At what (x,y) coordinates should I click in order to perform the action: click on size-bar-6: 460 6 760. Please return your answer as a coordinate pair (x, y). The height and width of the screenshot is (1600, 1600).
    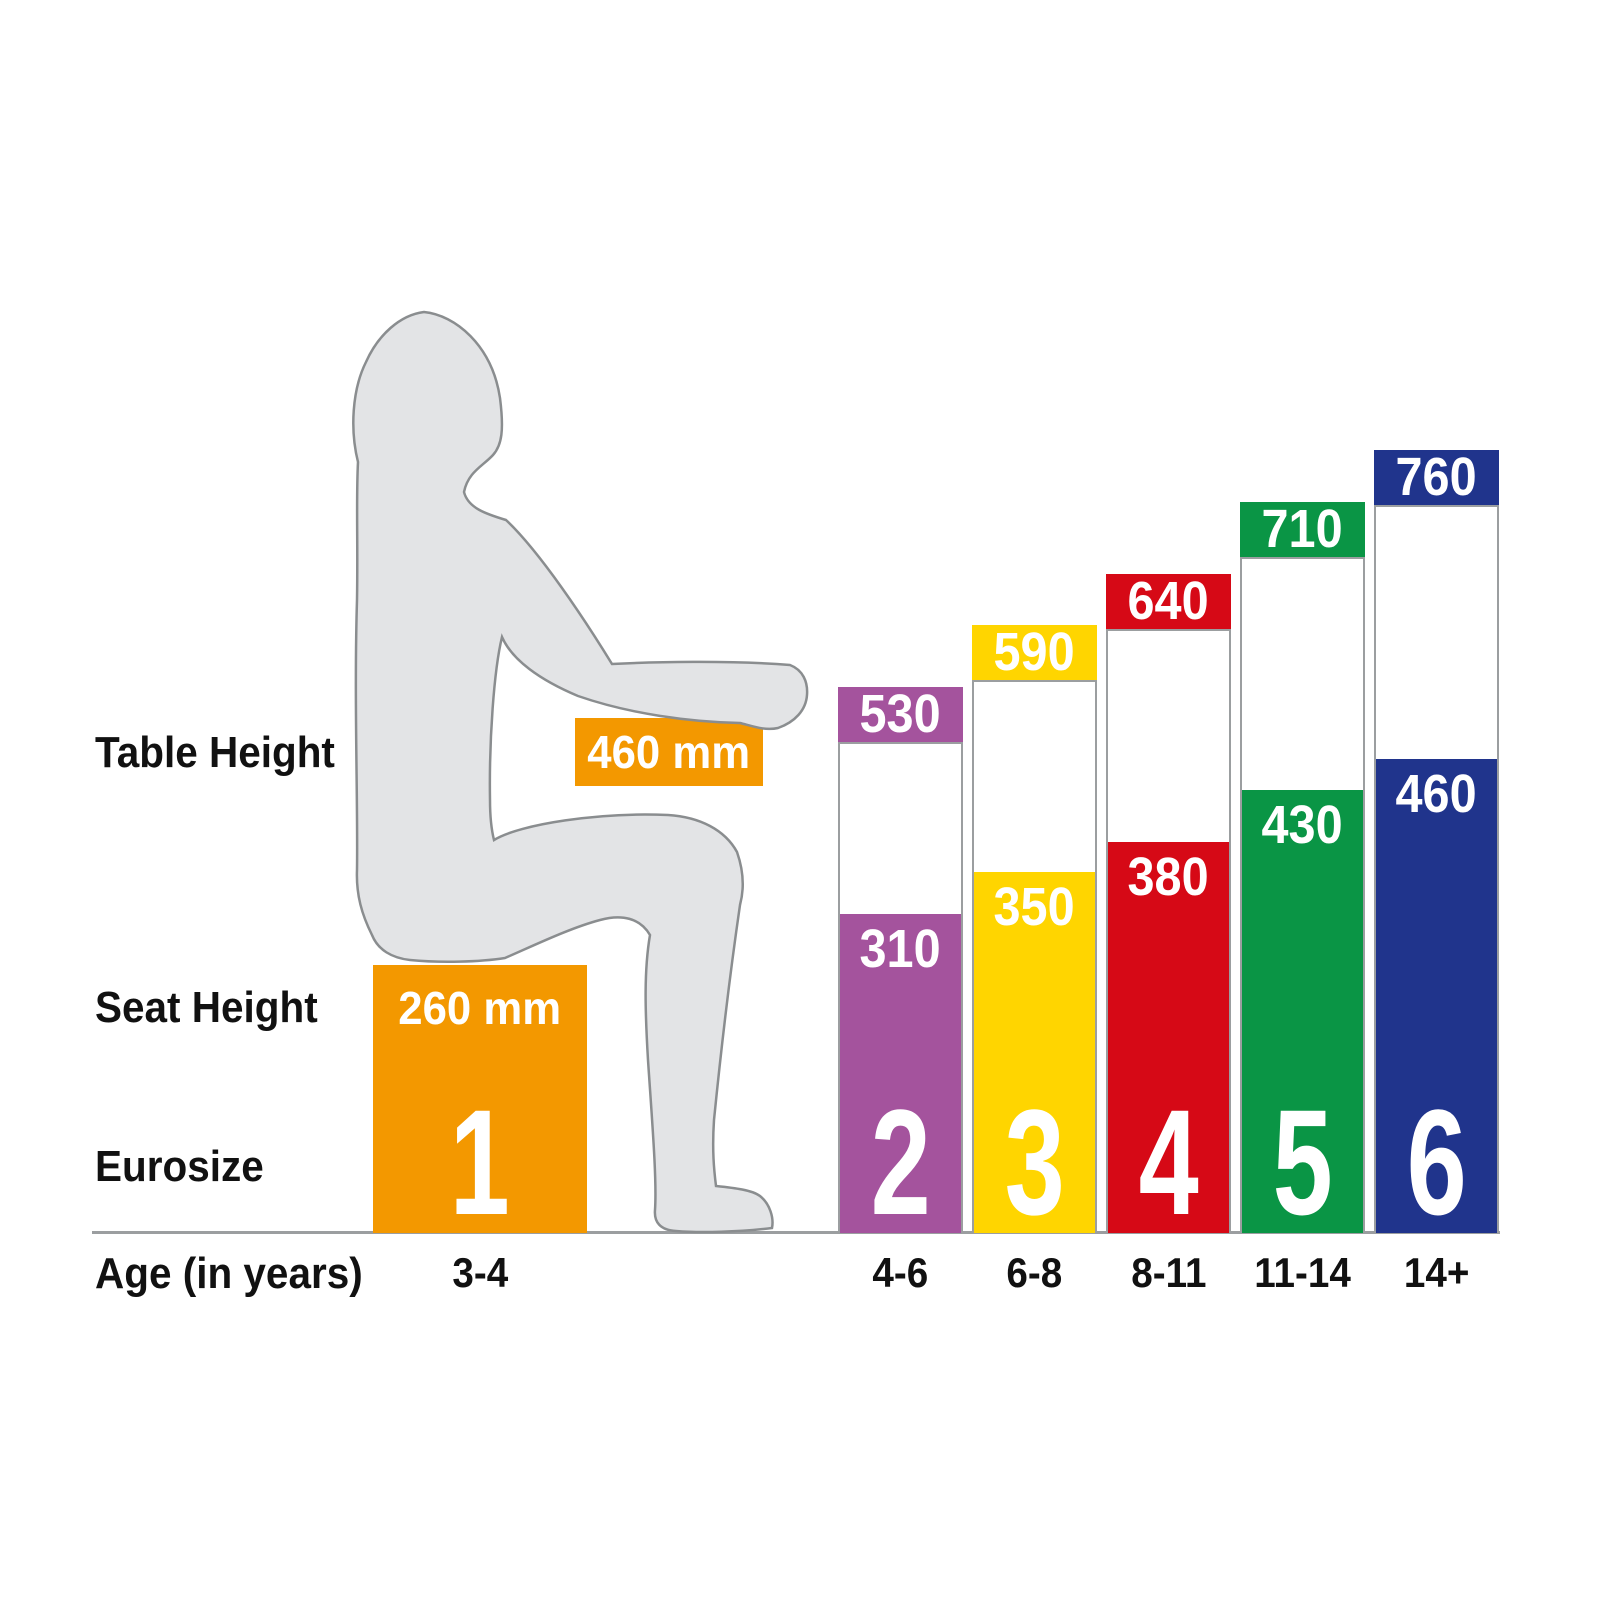
    Looking at the image, I should click on (1436, 848).